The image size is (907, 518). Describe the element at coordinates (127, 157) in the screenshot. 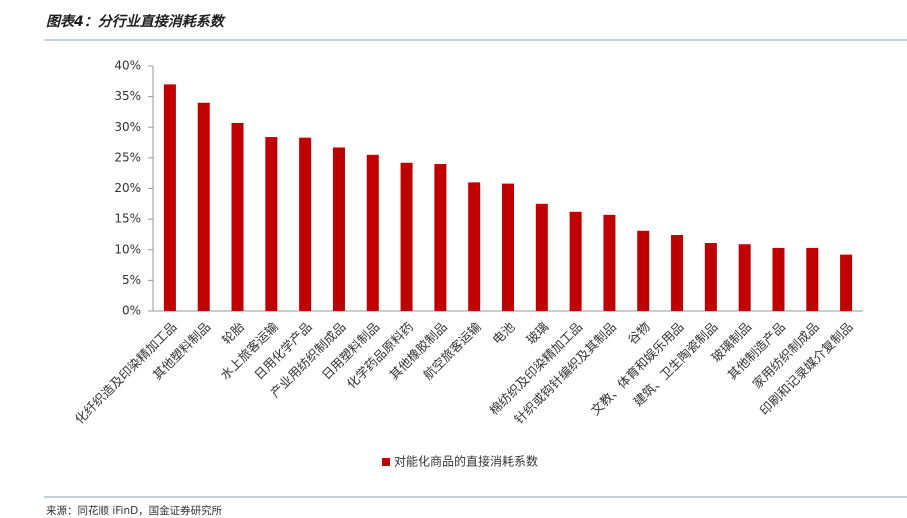

I see `y-tick-label: 25%` at that location.